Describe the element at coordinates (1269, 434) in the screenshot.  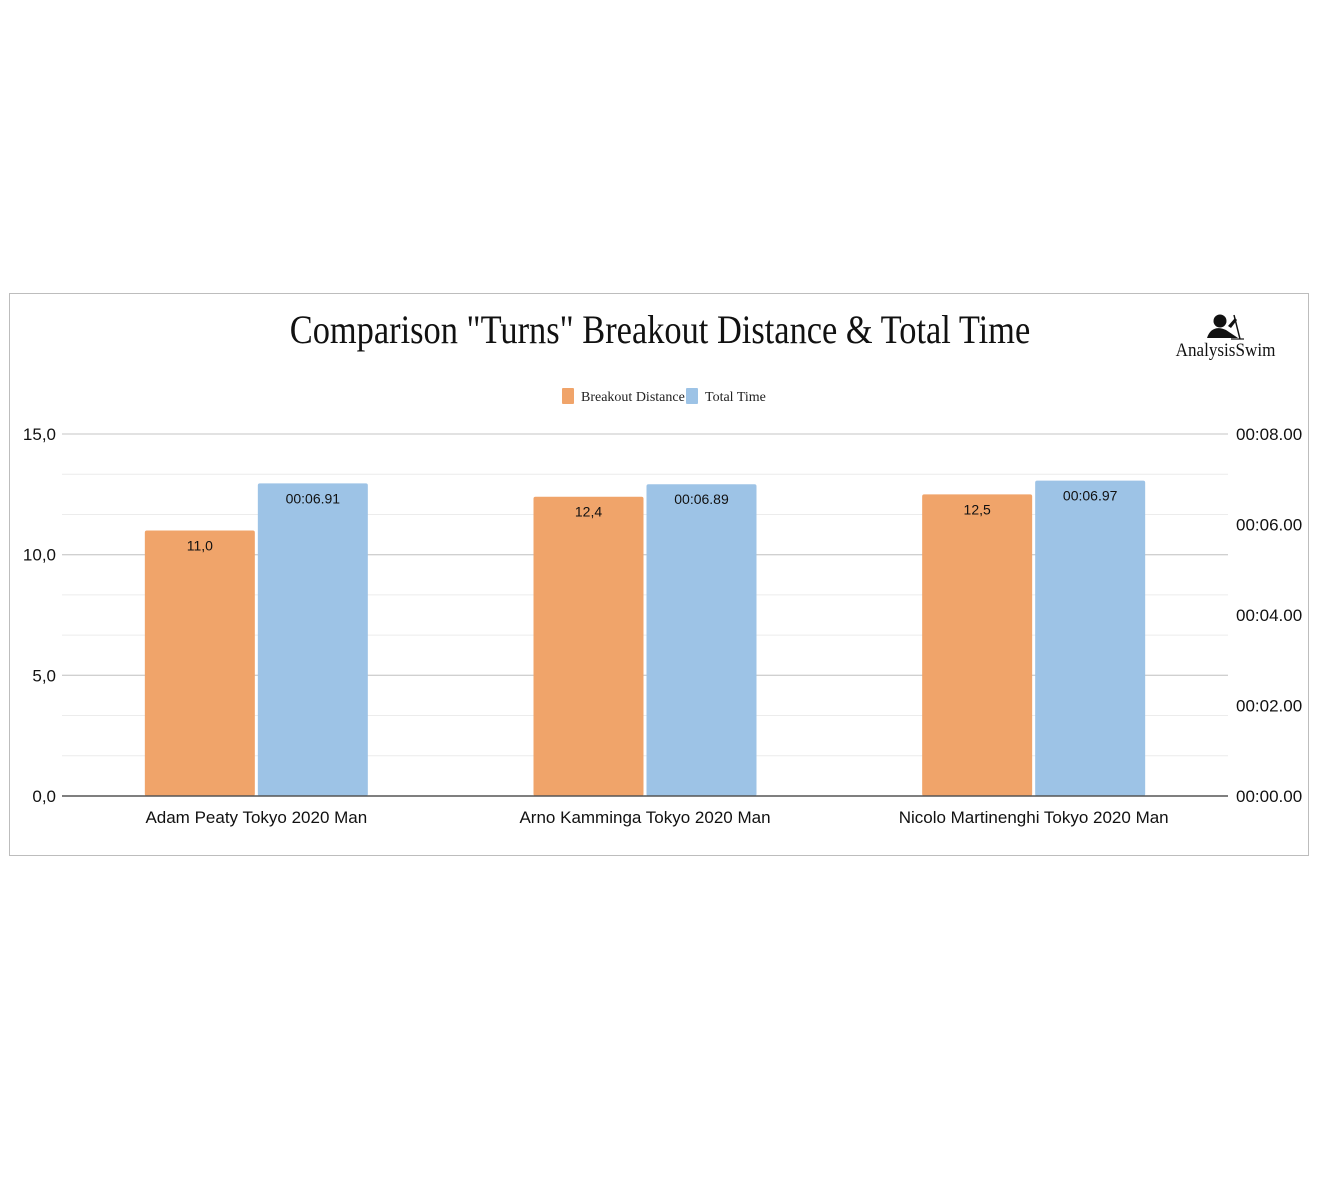
I see `right-axis-tick-label: 00:08.00` at that location.